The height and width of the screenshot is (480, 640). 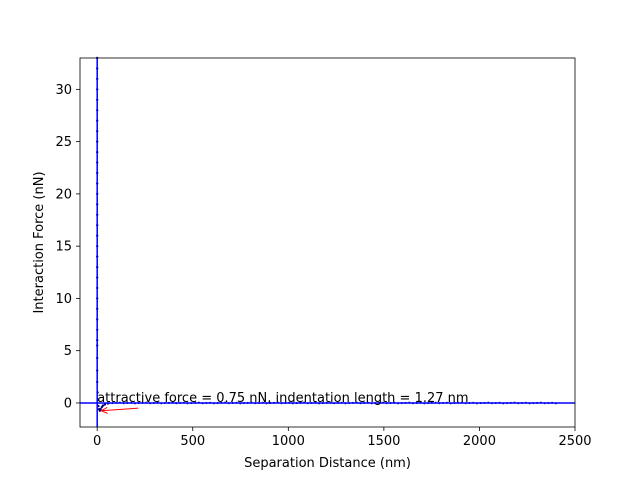 What do you see at coordinates (479, 441) in the screenshot?
I see `x-tick-label: 2000` at bounding box center [479, 441].